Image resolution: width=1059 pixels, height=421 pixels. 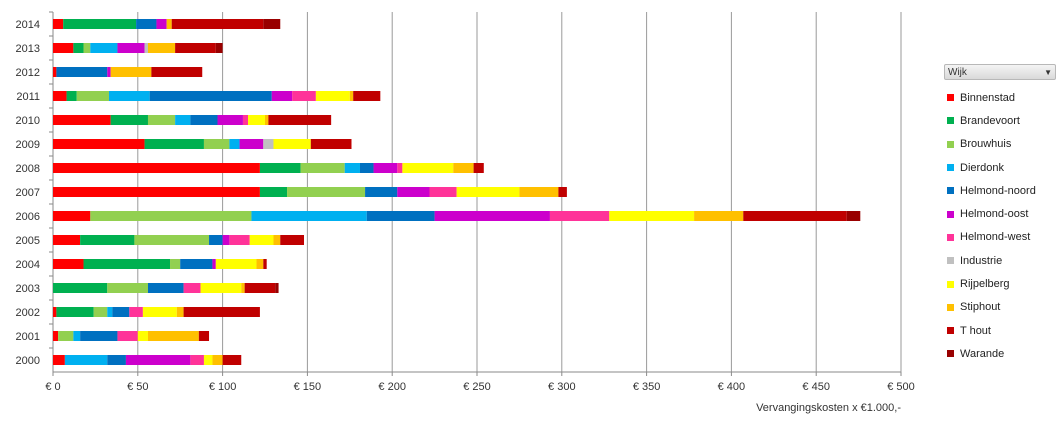 What do you see at coordinates (1048, 72) in the screenshot?
I see `chevron-down-icon: ▼` at bounding box center [1048, 72].